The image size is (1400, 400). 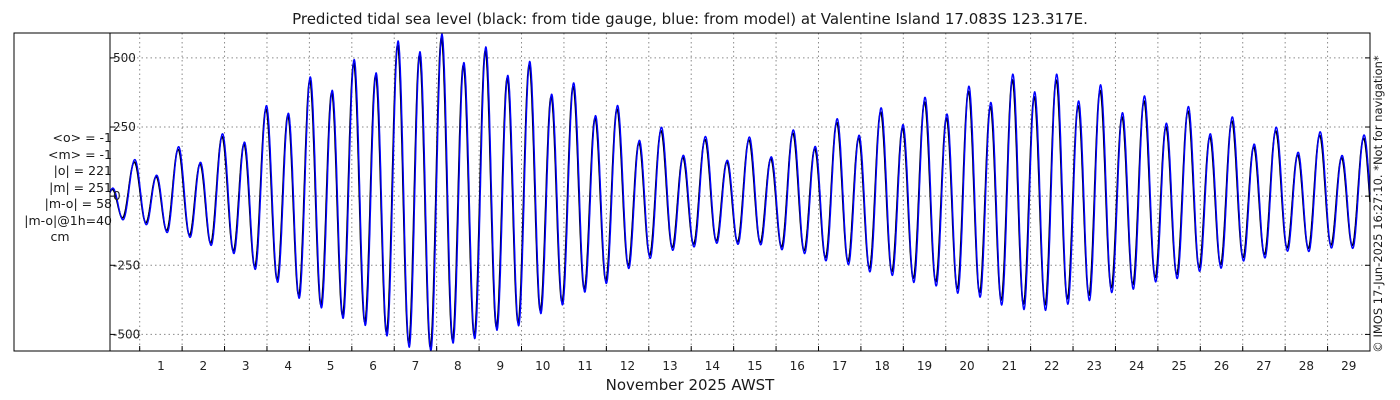 I want to click on y-tick-label: -250, so click(x=126, y=265).